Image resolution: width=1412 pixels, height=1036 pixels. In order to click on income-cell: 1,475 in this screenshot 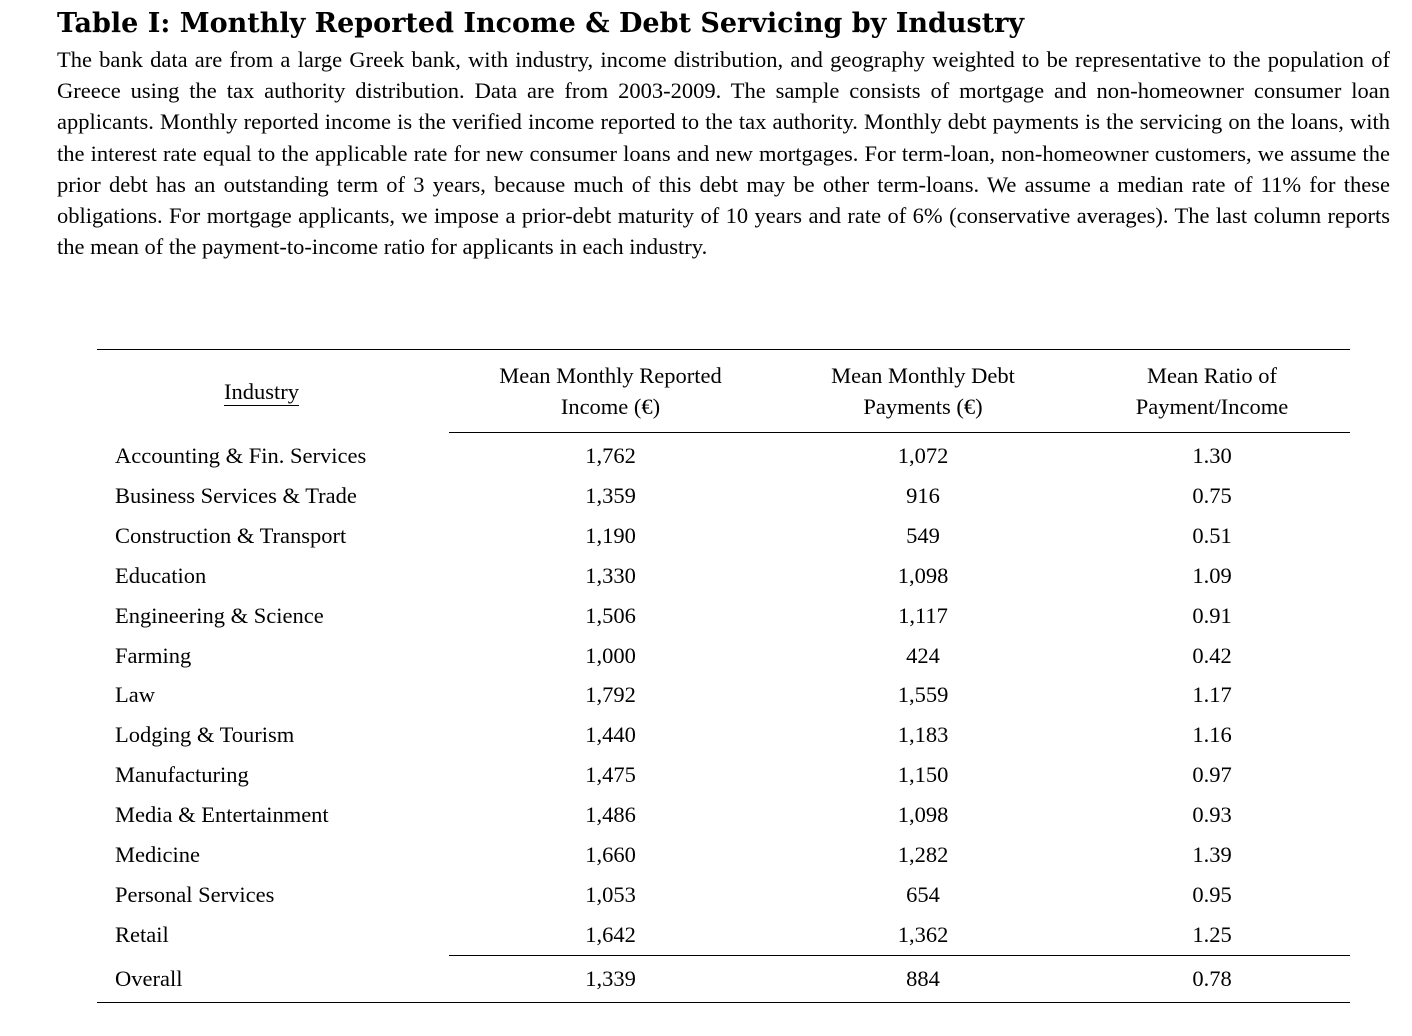, I will do `click(610, 775)`.